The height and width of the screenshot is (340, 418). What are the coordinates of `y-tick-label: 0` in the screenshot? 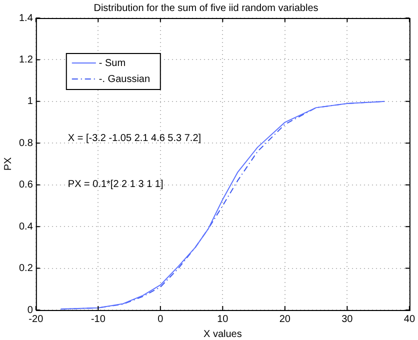 It's located at (30, 310).